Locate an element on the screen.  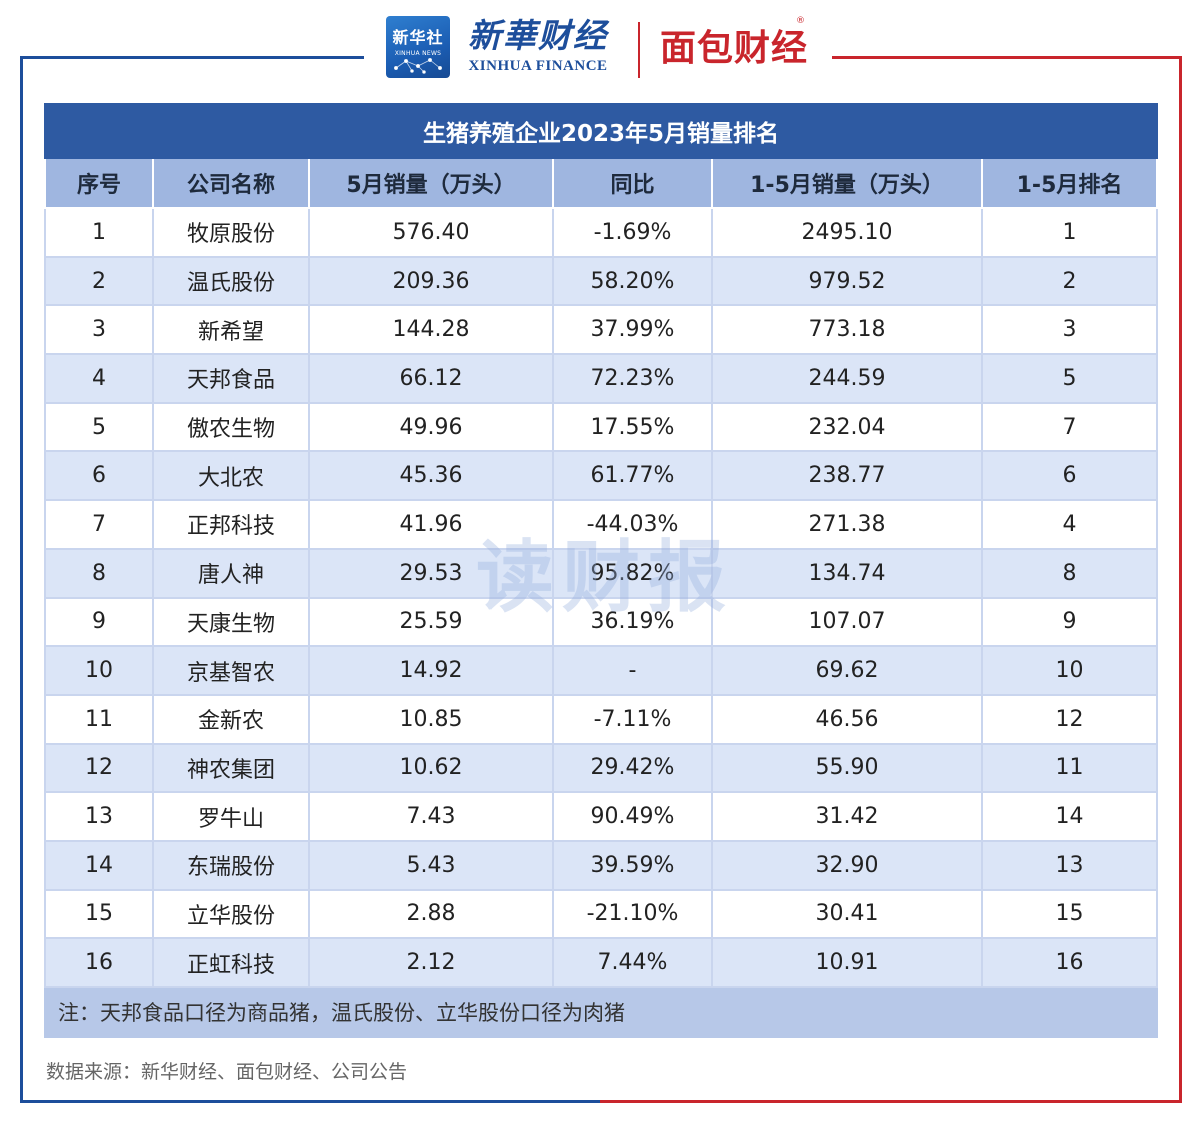
column-header: 1-5月排名 is located at coordinates (1069, 183).